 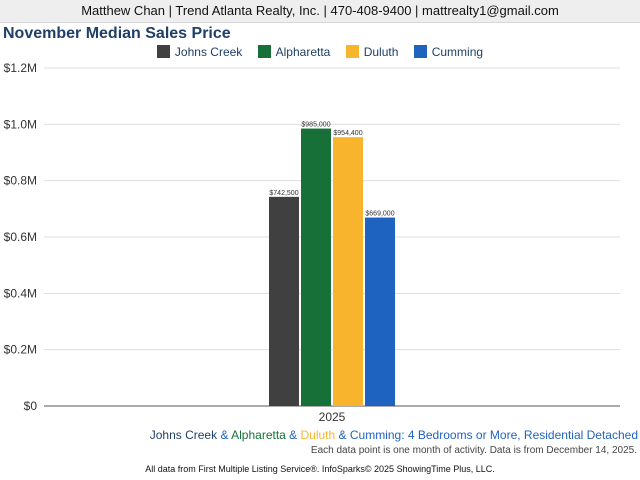 What do you see at coordinates (283, 193) in the screenshot?
I see `data-label: $742,500` at bounding box center [283, 193].